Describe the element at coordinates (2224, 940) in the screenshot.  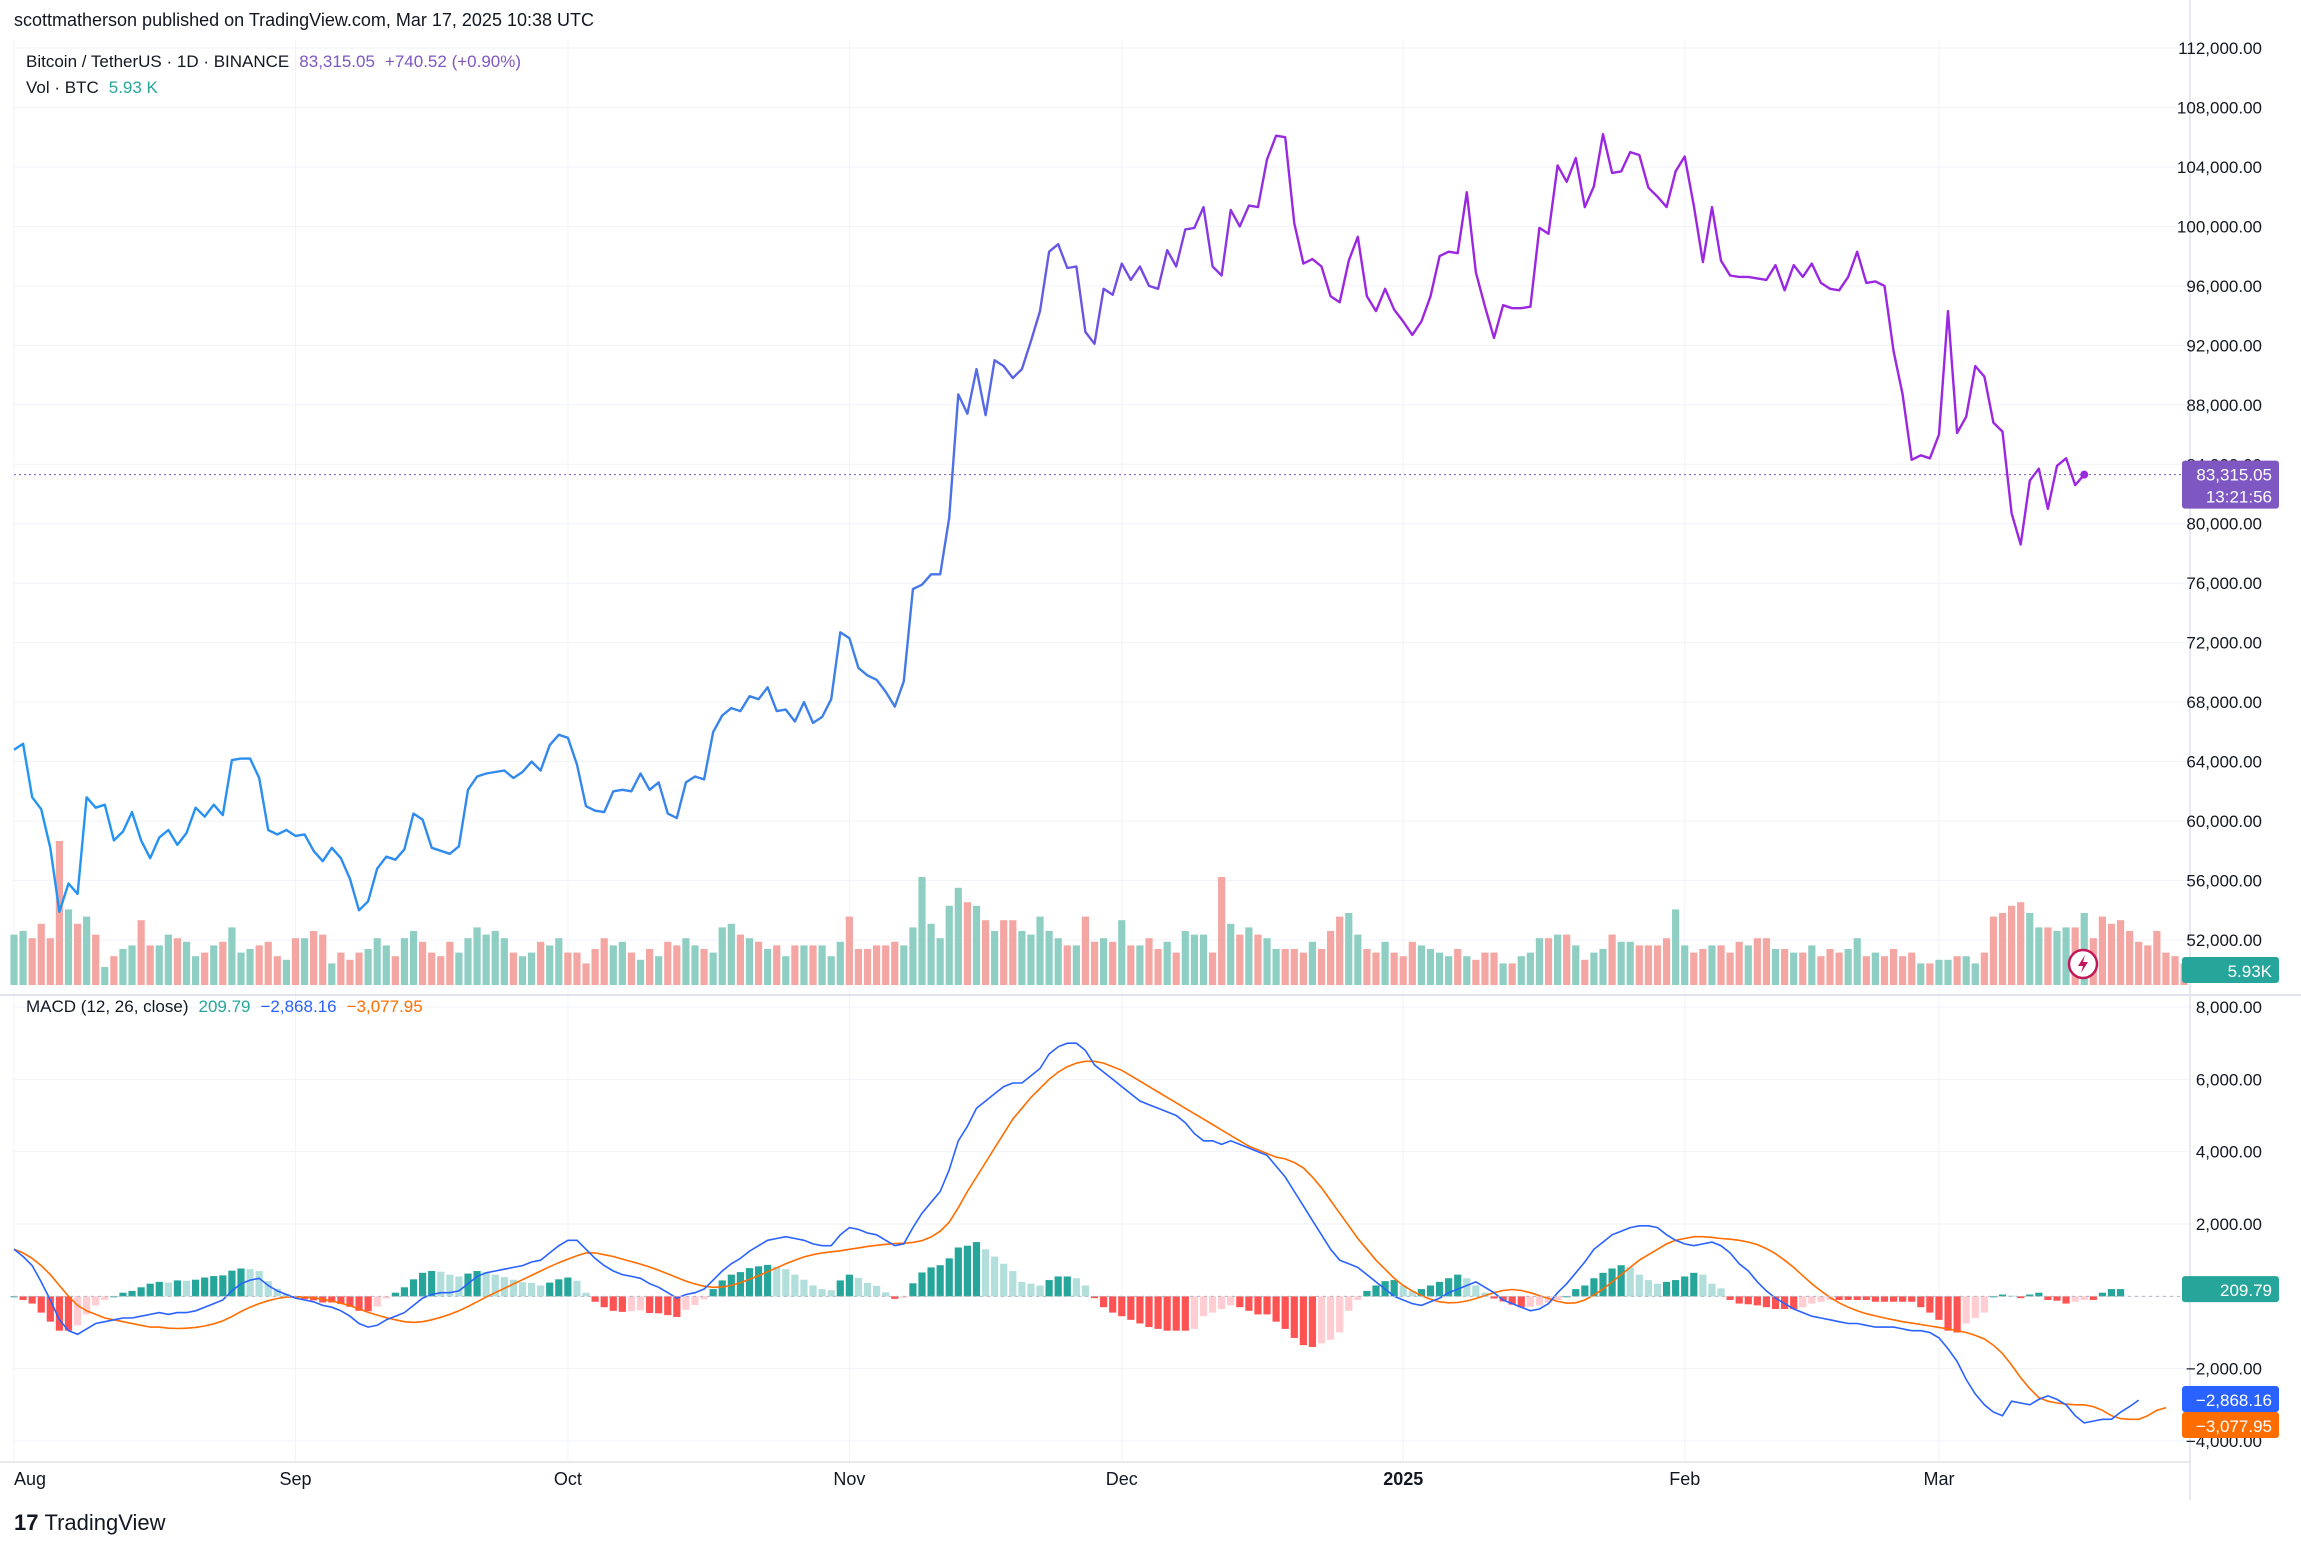
I see `price-axis-label: 52,000.00` at that location.